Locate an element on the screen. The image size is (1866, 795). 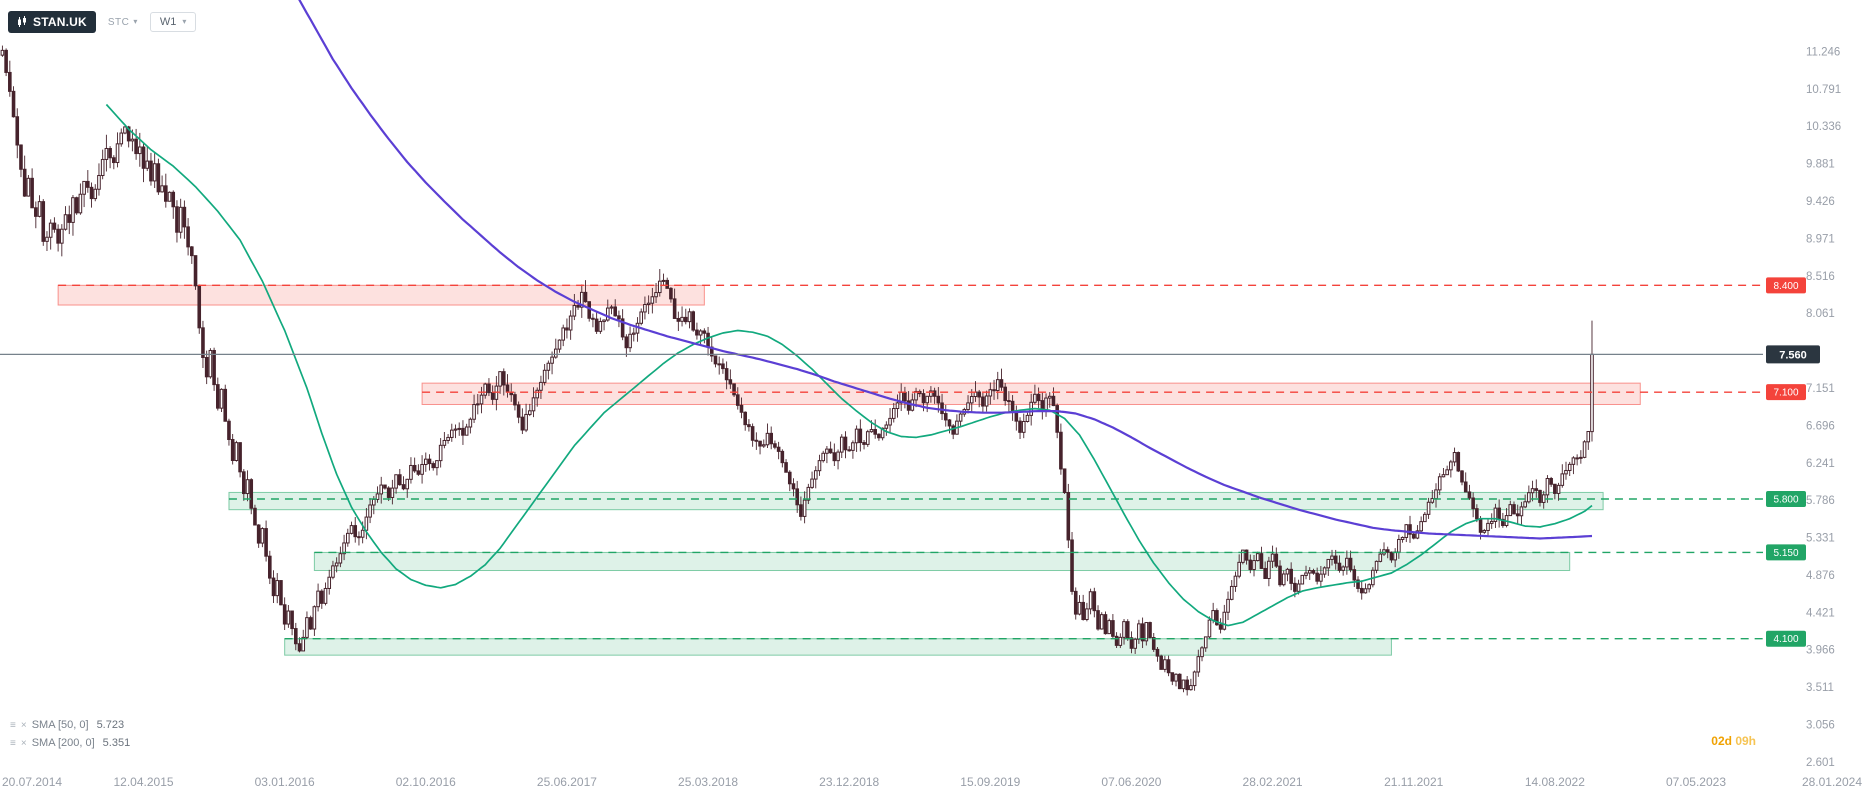
price-axis-label: 6.696 is located at coordinates (1820, 426).